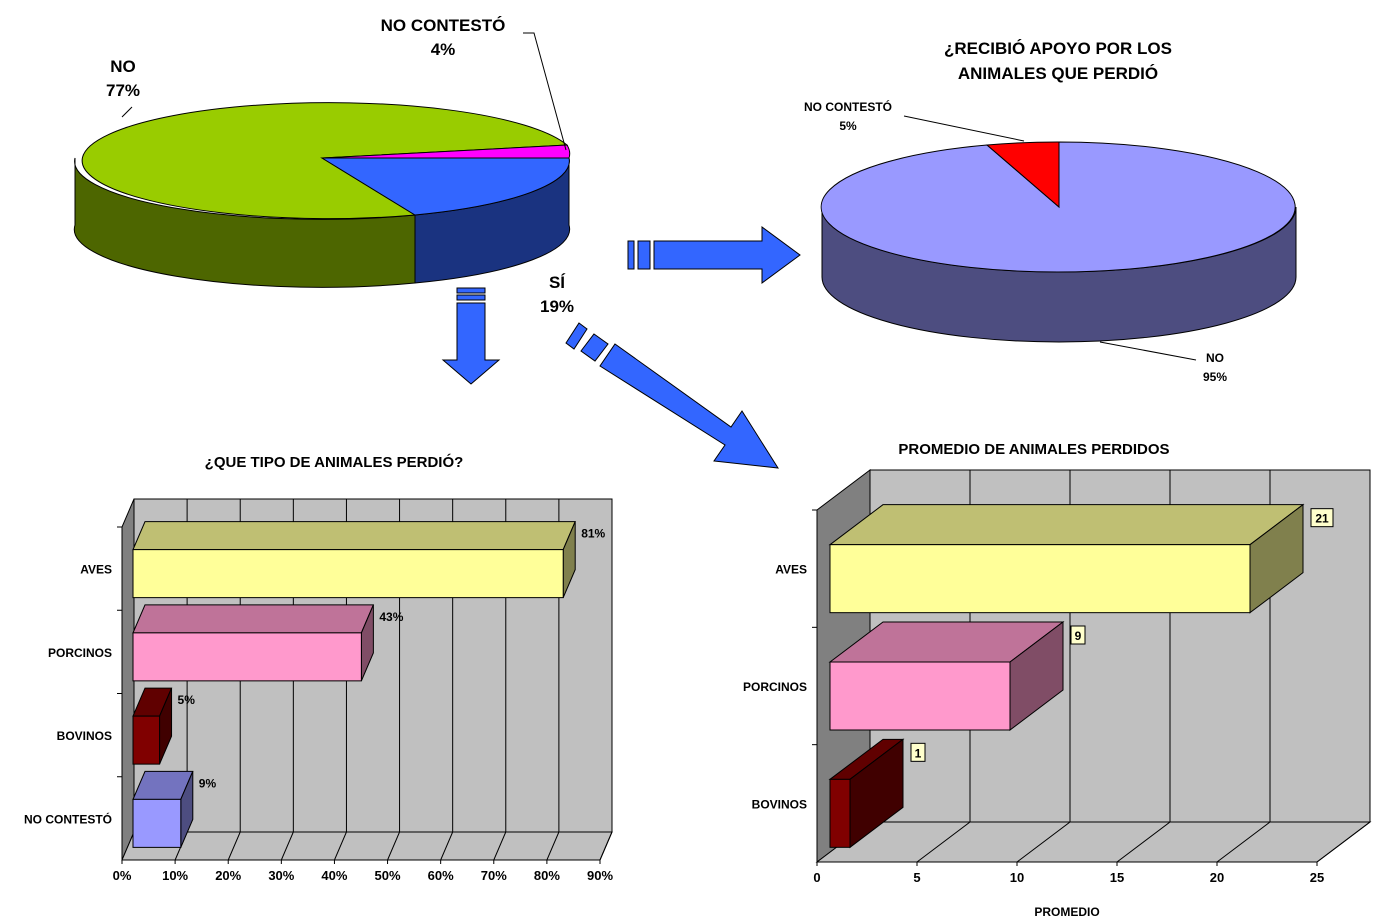 The width and height of the screenshot is (1375, 919). What do you see at coordinates (68, 818) in the screenshot?
I see `bar1-category-label: NO CONTESTÓ` at bounding box center [68, 818].